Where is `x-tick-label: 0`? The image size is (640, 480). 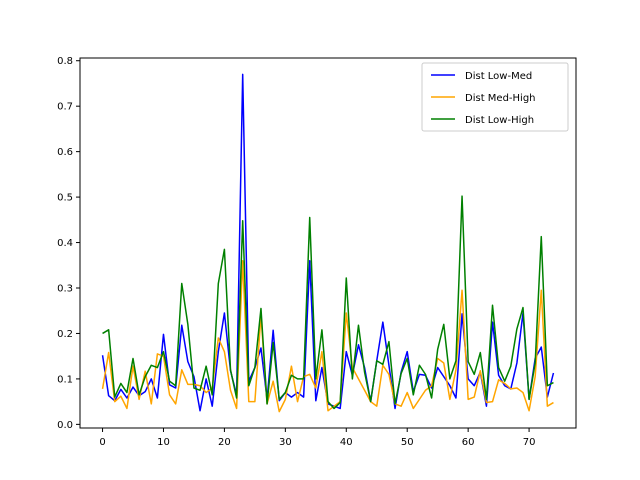 x-tick-label: 0 is located at coordinates (102, 442).